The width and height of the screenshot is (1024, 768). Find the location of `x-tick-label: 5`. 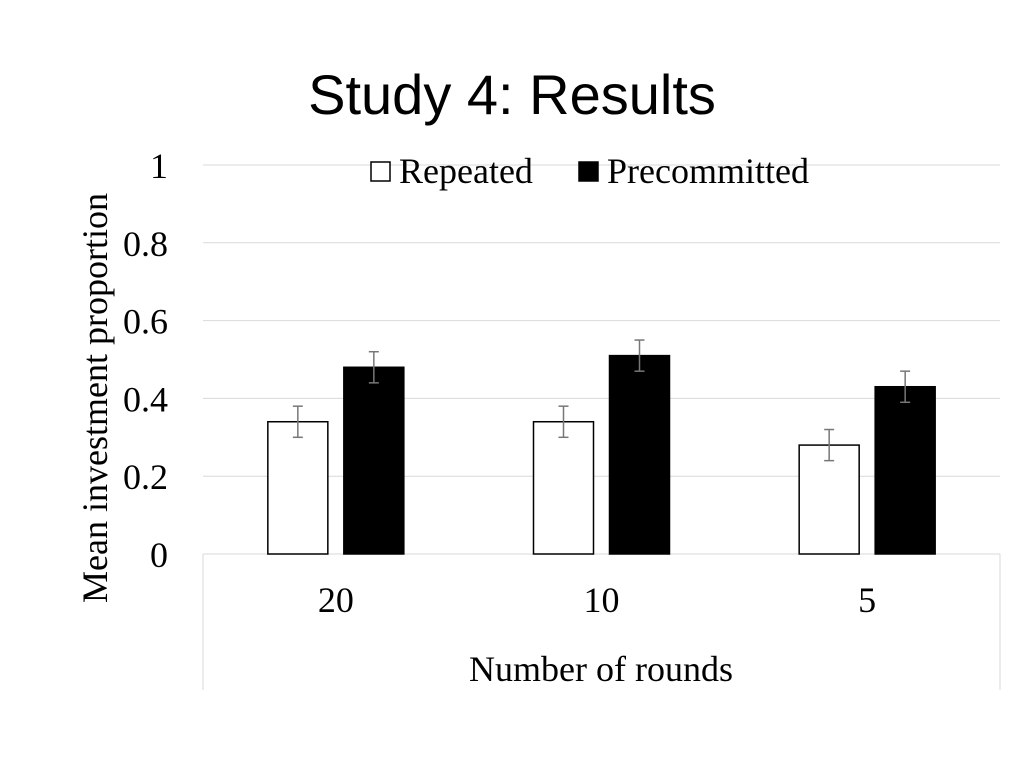

x-tick-label: 5 is located at coordinates (867, 600).